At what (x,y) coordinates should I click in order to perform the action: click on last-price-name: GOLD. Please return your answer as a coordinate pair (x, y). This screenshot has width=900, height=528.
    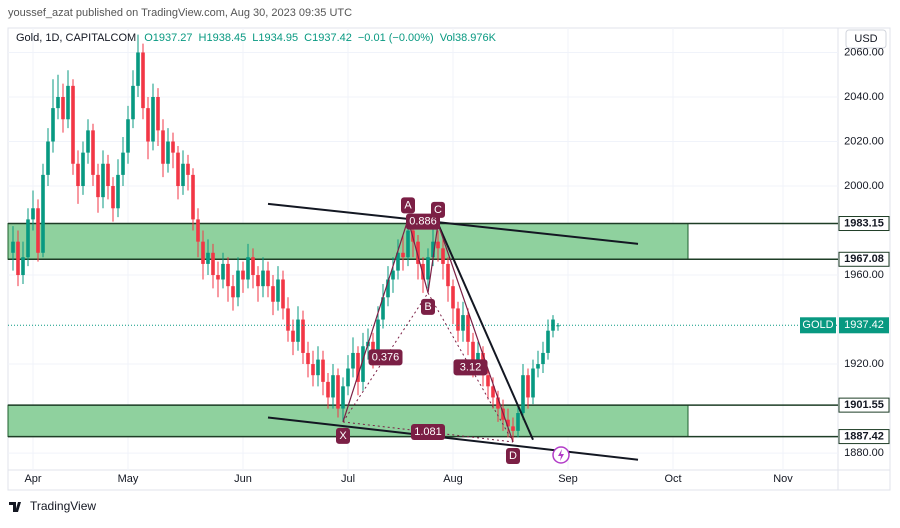
    Looking at the image, I should click on (817, 325).